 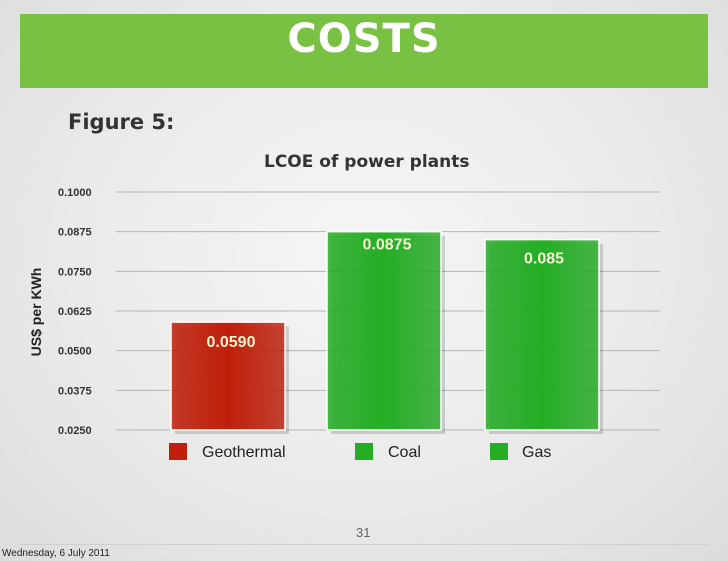 What do you see at coordinates (544, 259) in the screenshot?
I see `data-label: 0.085` at bounding box center [544, 259].